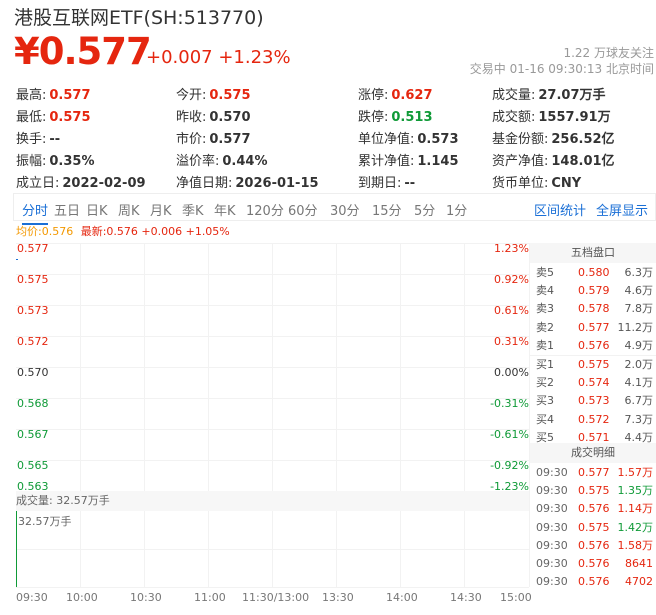 The image size is (656, 615). I want to click on order-book-row: 买5 0.571 4.4万, so click(593, 438).